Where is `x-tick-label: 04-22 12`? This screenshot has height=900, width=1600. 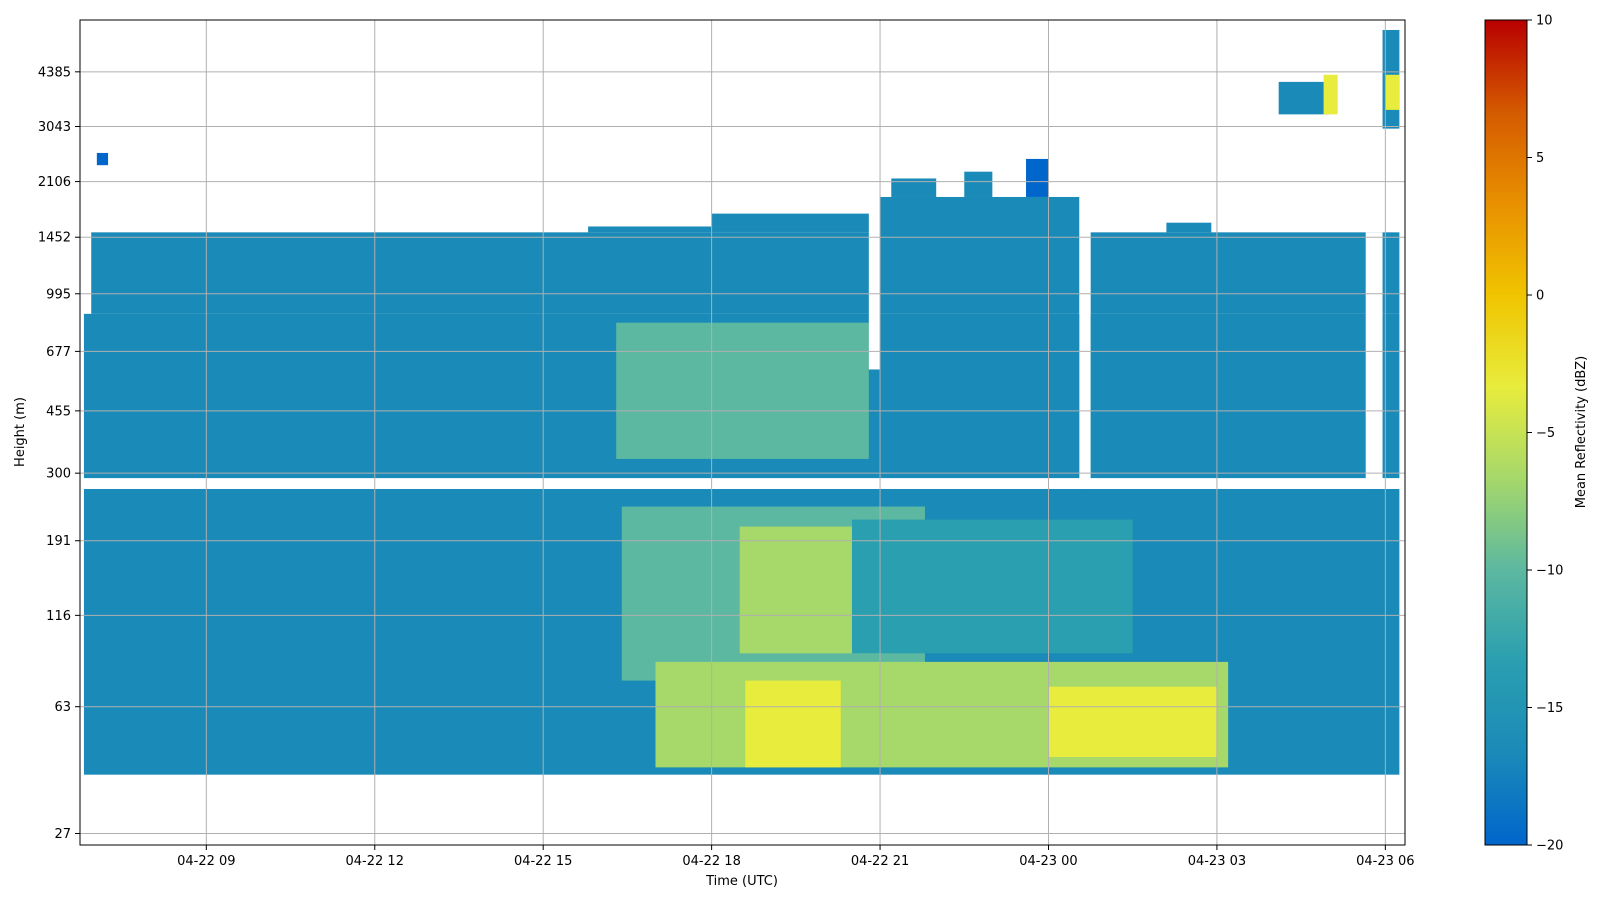 x-tick-label: 04-22 12 is located at coordinates (375, 861).